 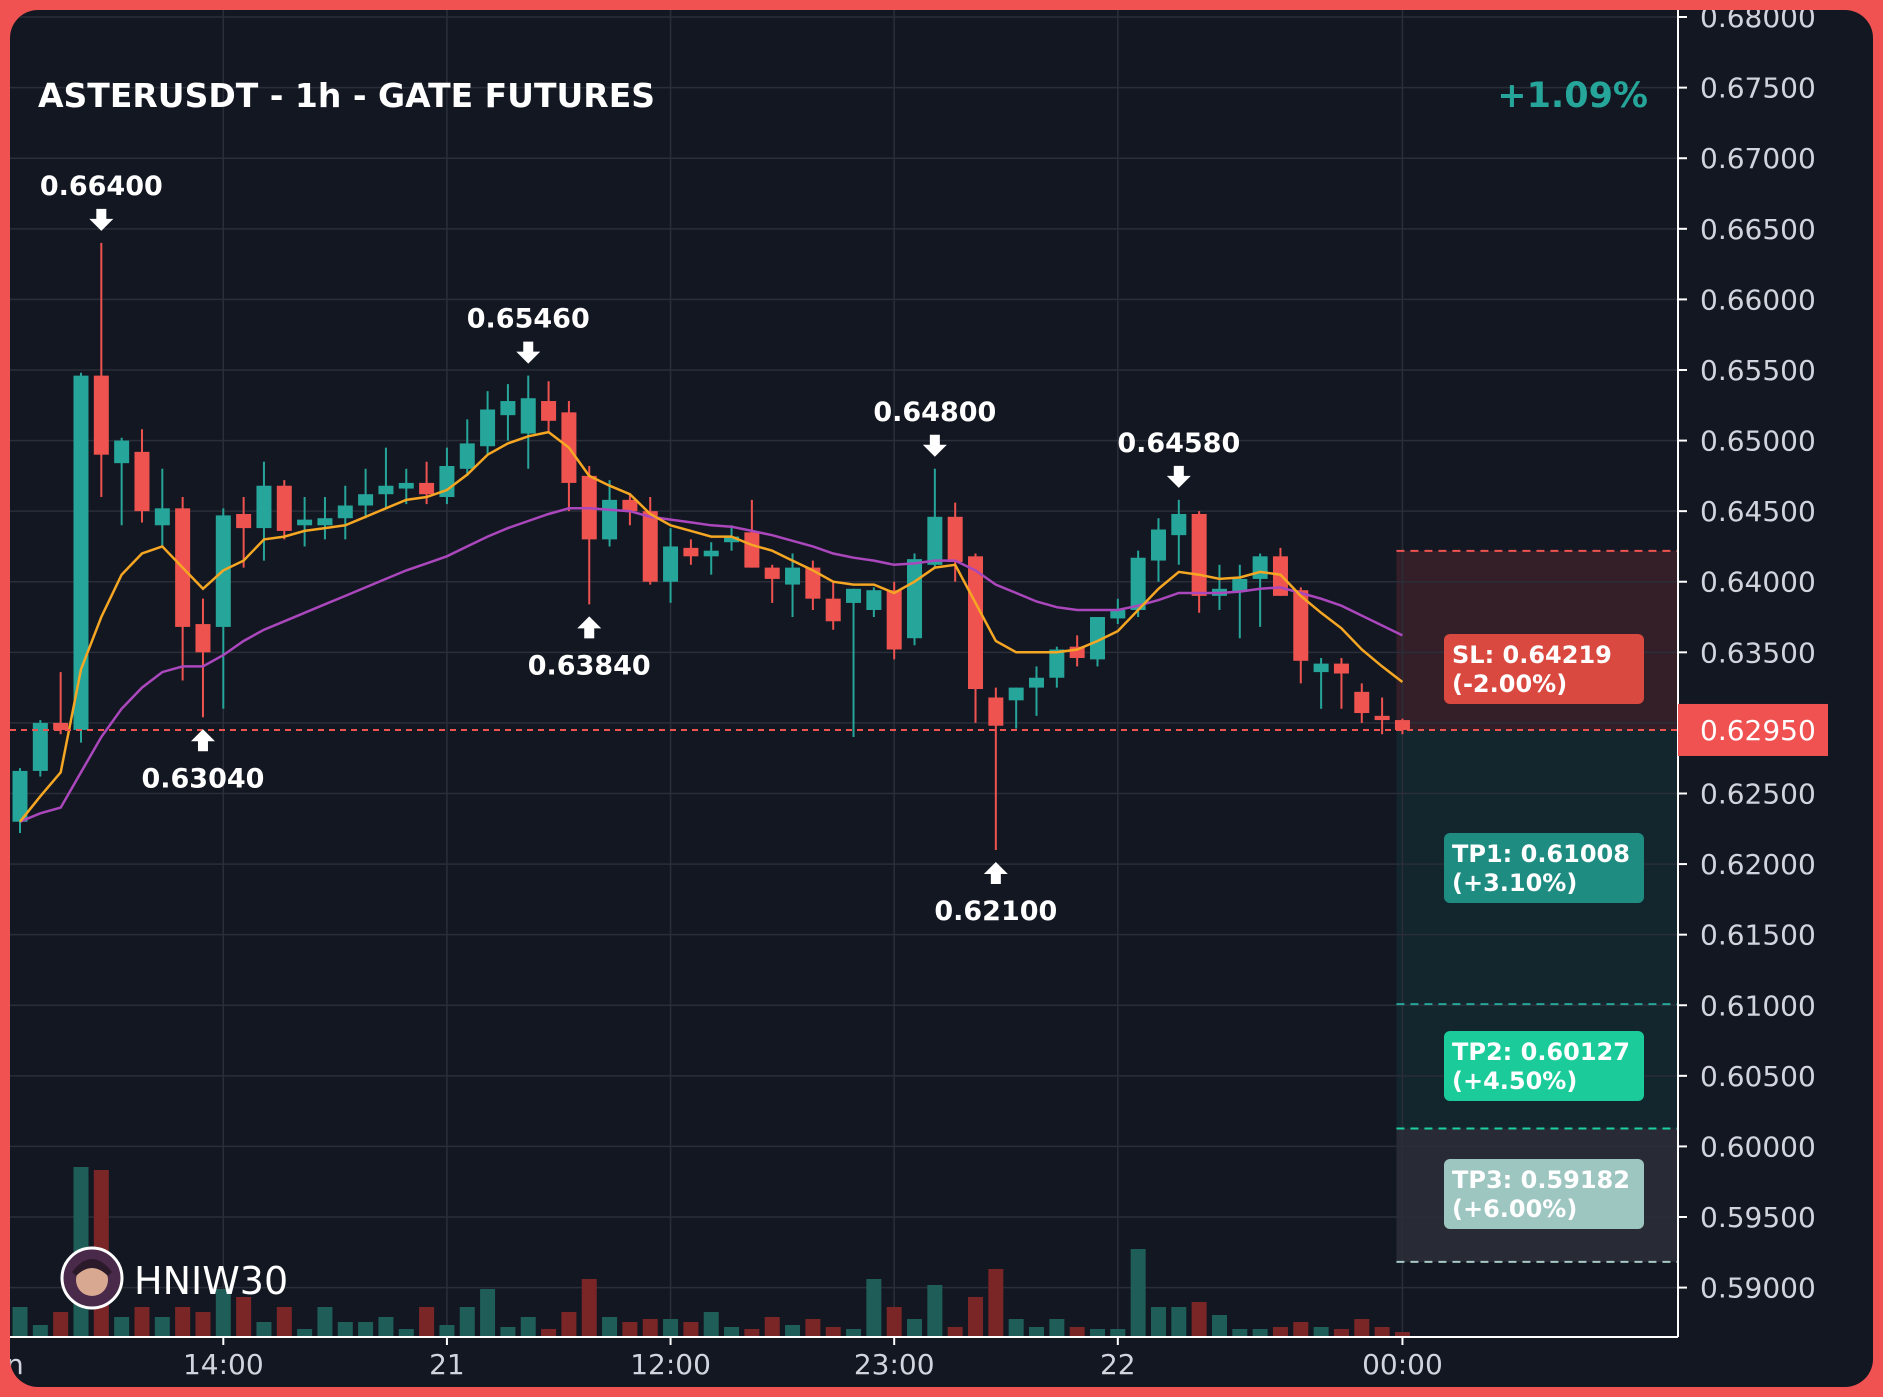 I want to click on annotation-high: 0.65460, so click(x=528, y=334).